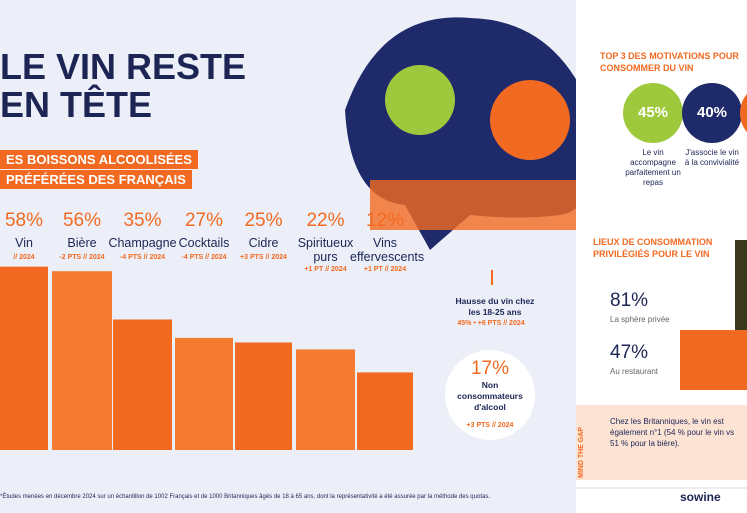 The image size is (747, 513). Describe the element at coordinates (82, 257) in the screenshot. I see `delta: -2 PTS // 2024` at that location.